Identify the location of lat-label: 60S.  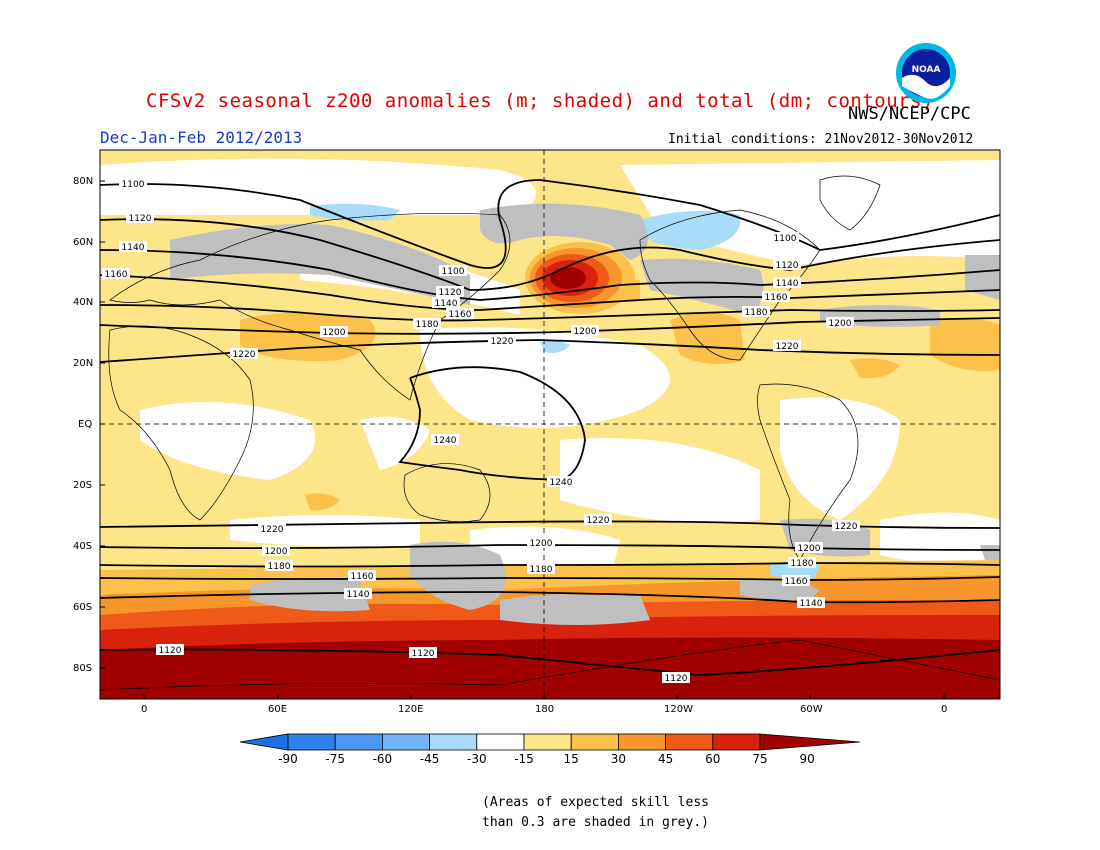
(83, 607).